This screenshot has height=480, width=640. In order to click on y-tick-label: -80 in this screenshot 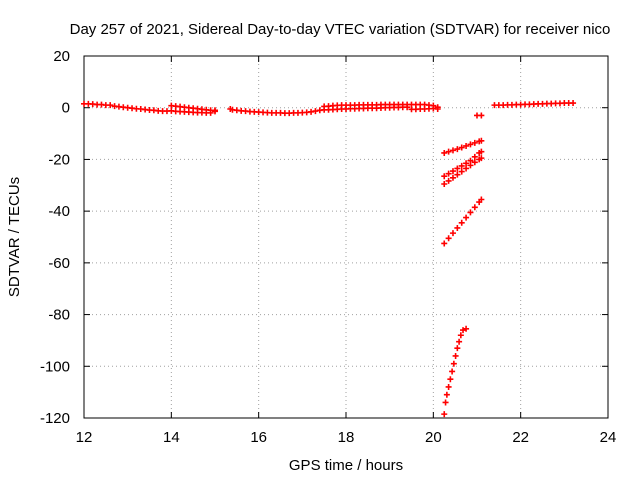, I will do `click(59, 315)`.